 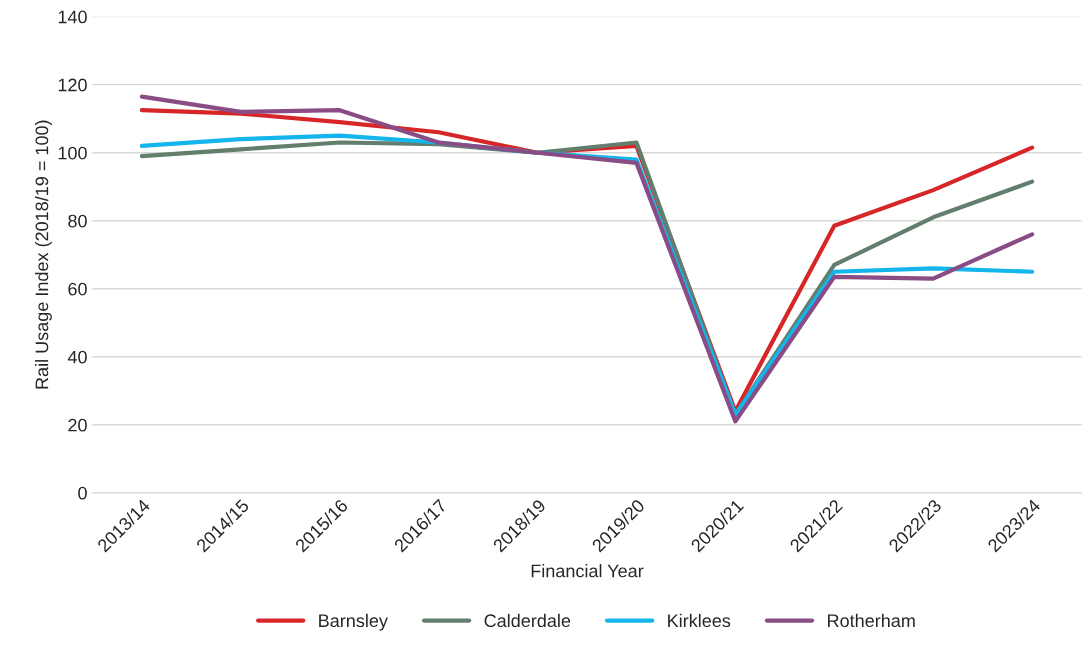 What do you see at coordinates (72, 17) in the screenshot?
I see `y-tick-label: 140` at bounding box center [72, 17].